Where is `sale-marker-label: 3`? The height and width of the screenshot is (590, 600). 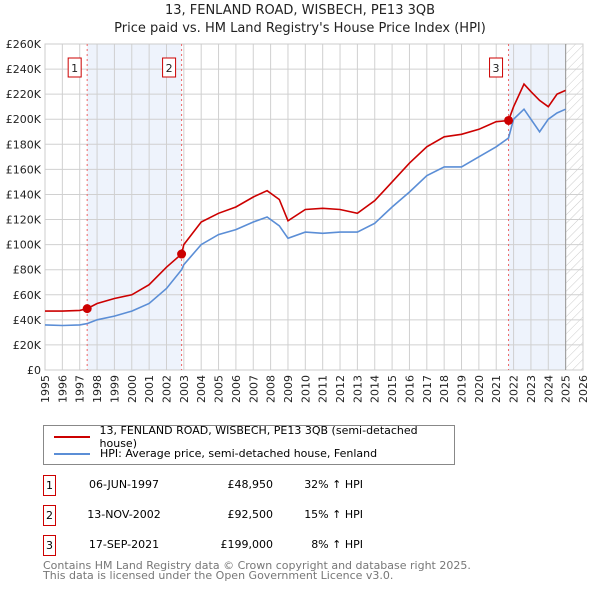
sale-marker-label: 3 is located at coordinates (496, 68).